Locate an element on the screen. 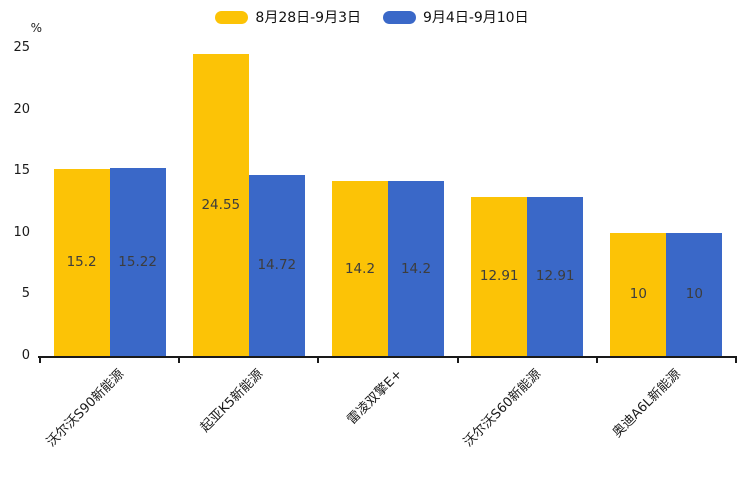 The image size is (744, 496). legend-item-week1: 8月28日-9月3日 is located at coordinates (288, 17).